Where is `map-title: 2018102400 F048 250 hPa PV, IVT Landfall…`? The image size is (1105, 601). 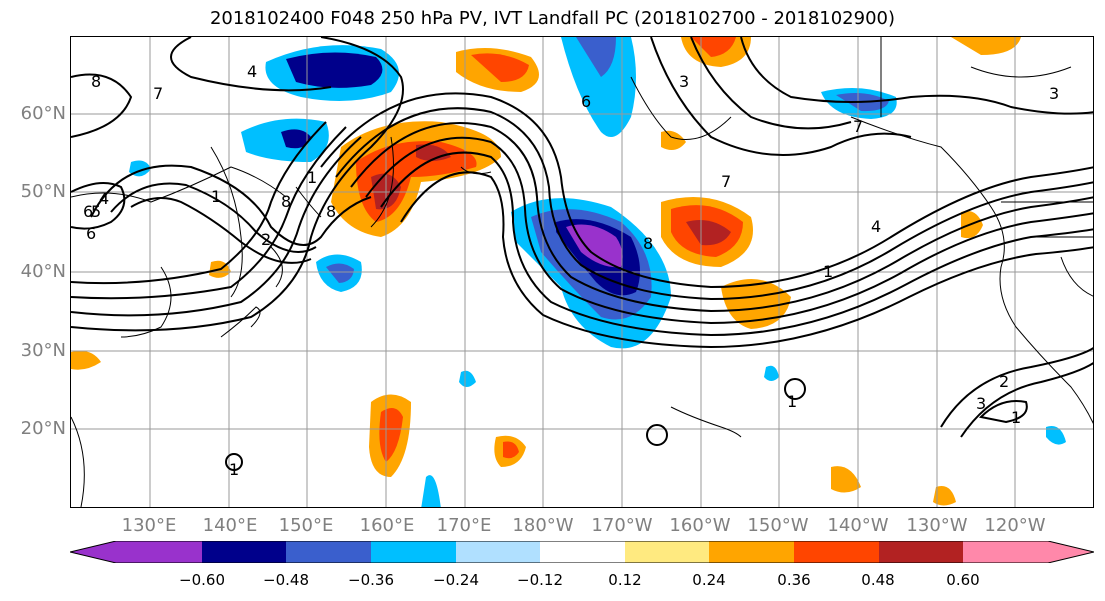 map-title: 2018102400 F048 250 hPa PV, IVT Landfall… is located at coordinates (552, 18).